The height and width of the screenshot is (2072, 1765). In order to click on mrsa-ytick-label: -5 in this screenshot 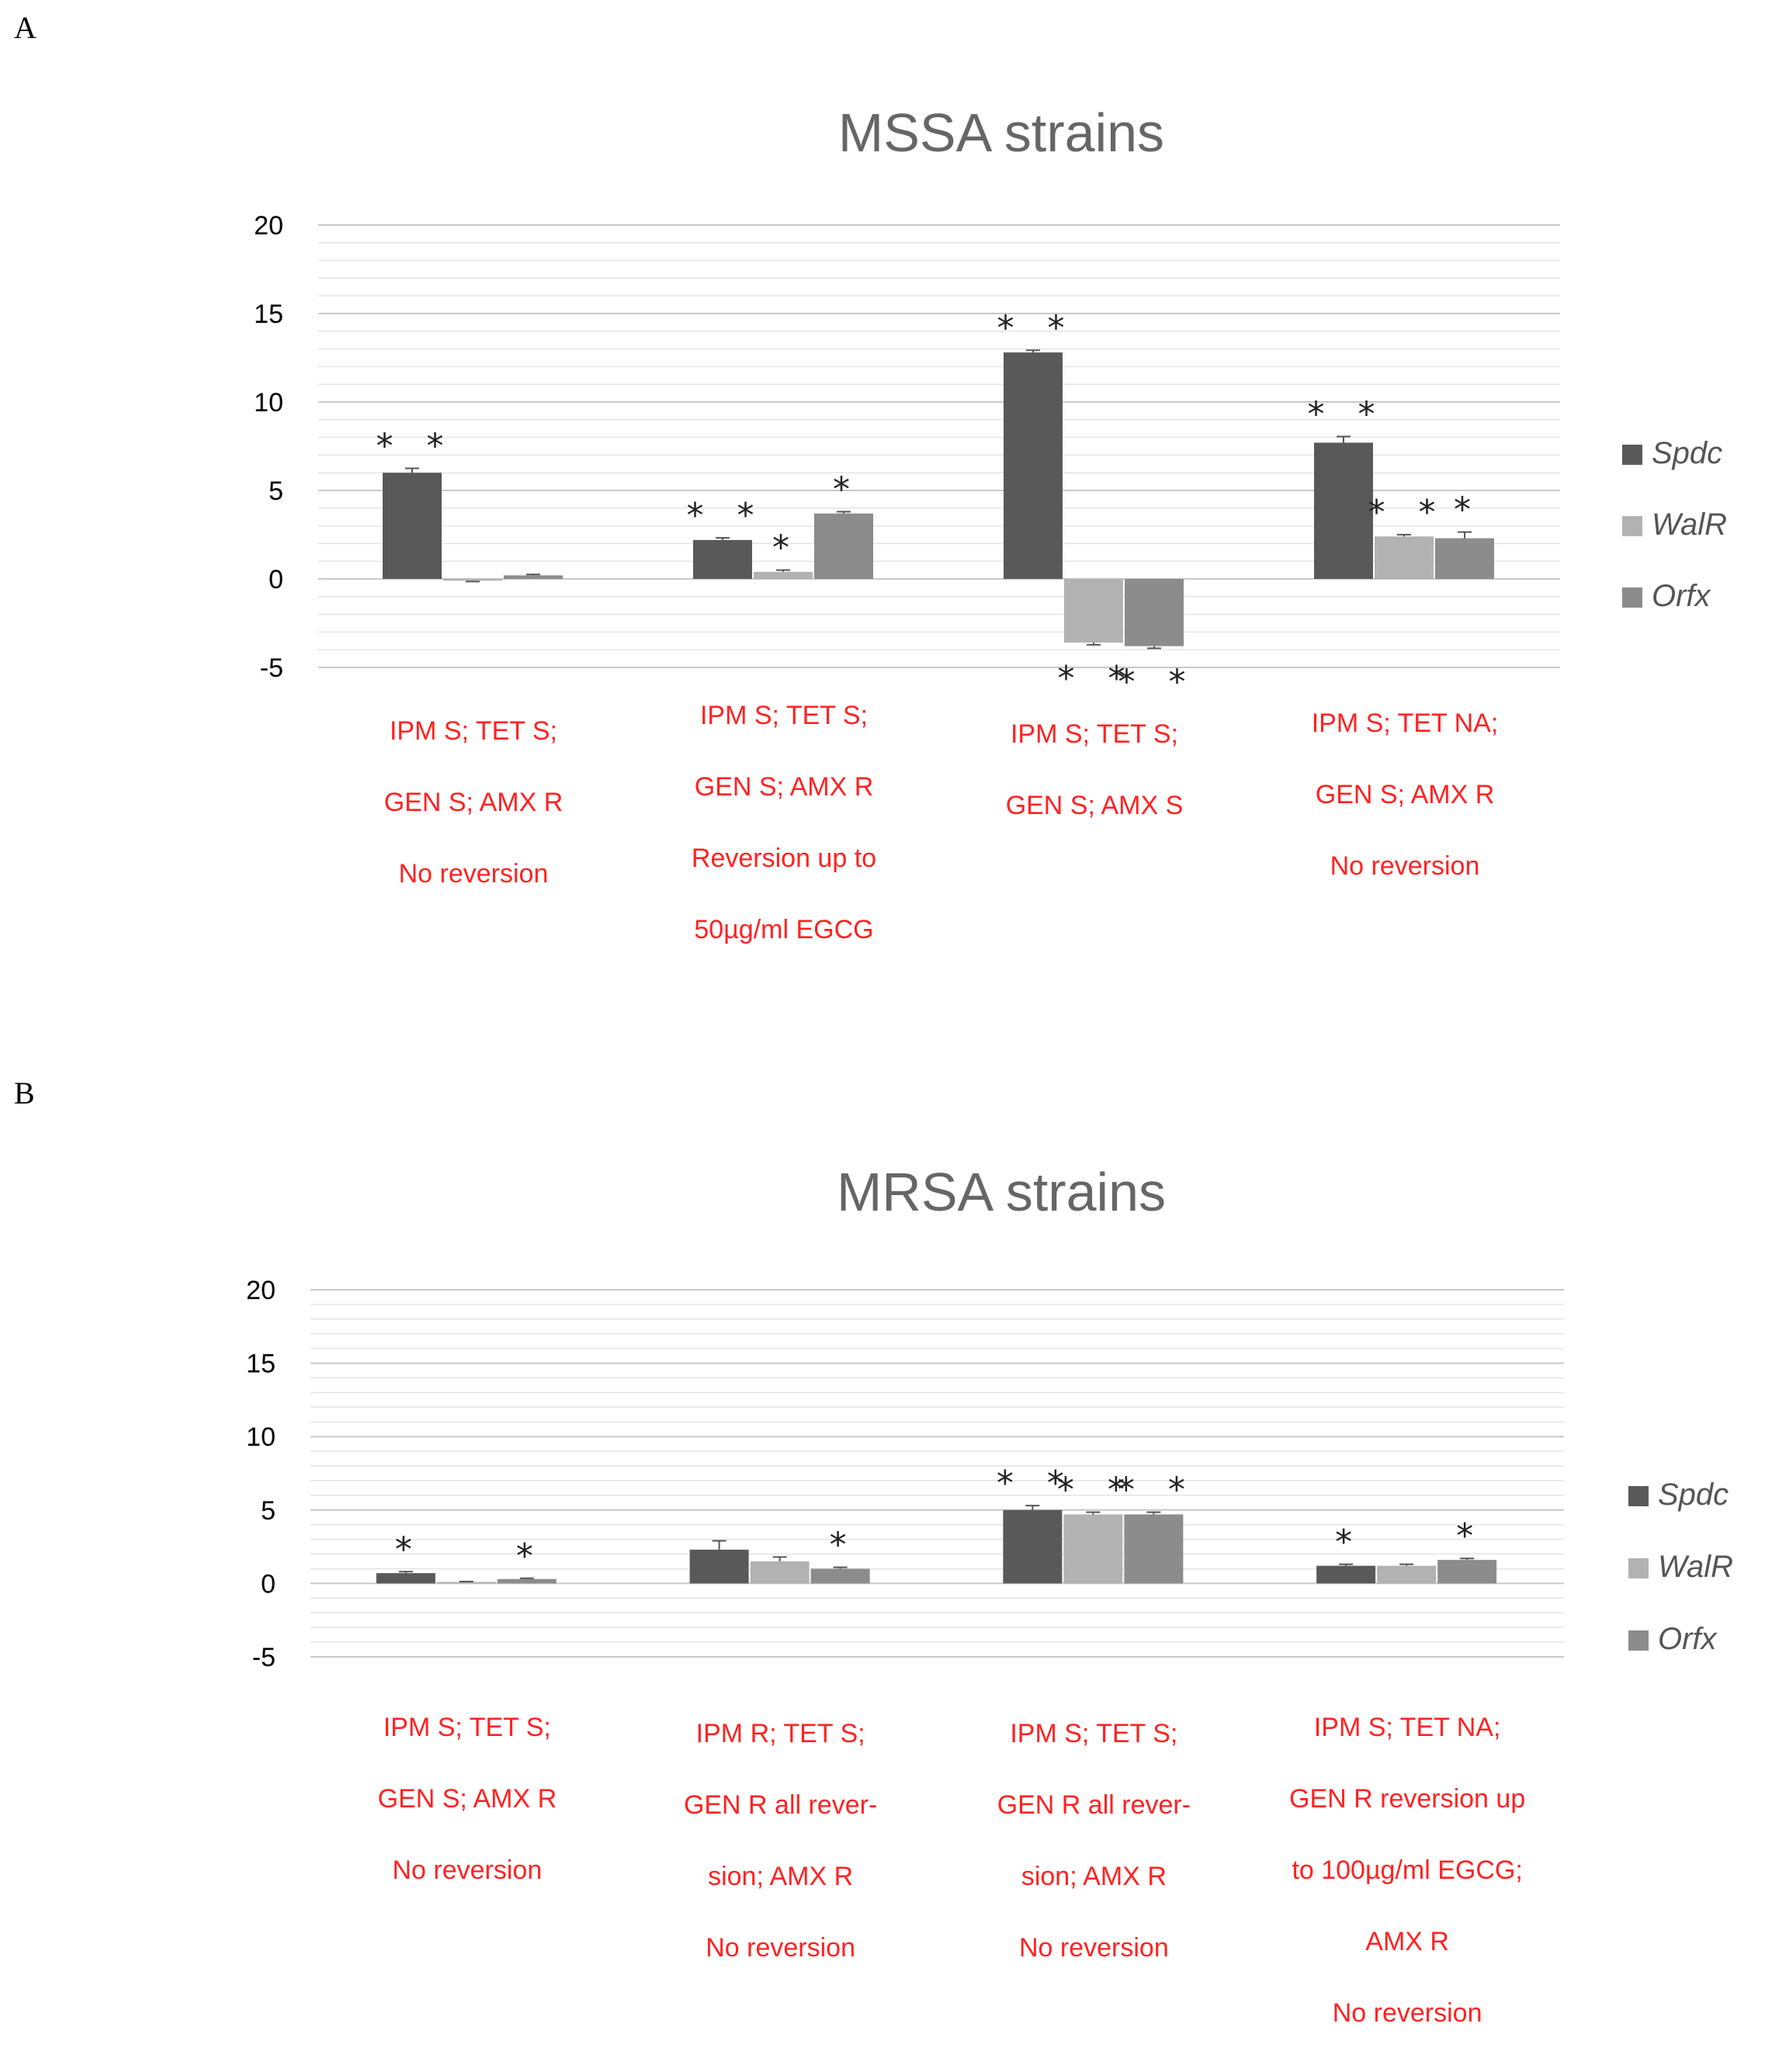, I will do `click(264, 1657)`.